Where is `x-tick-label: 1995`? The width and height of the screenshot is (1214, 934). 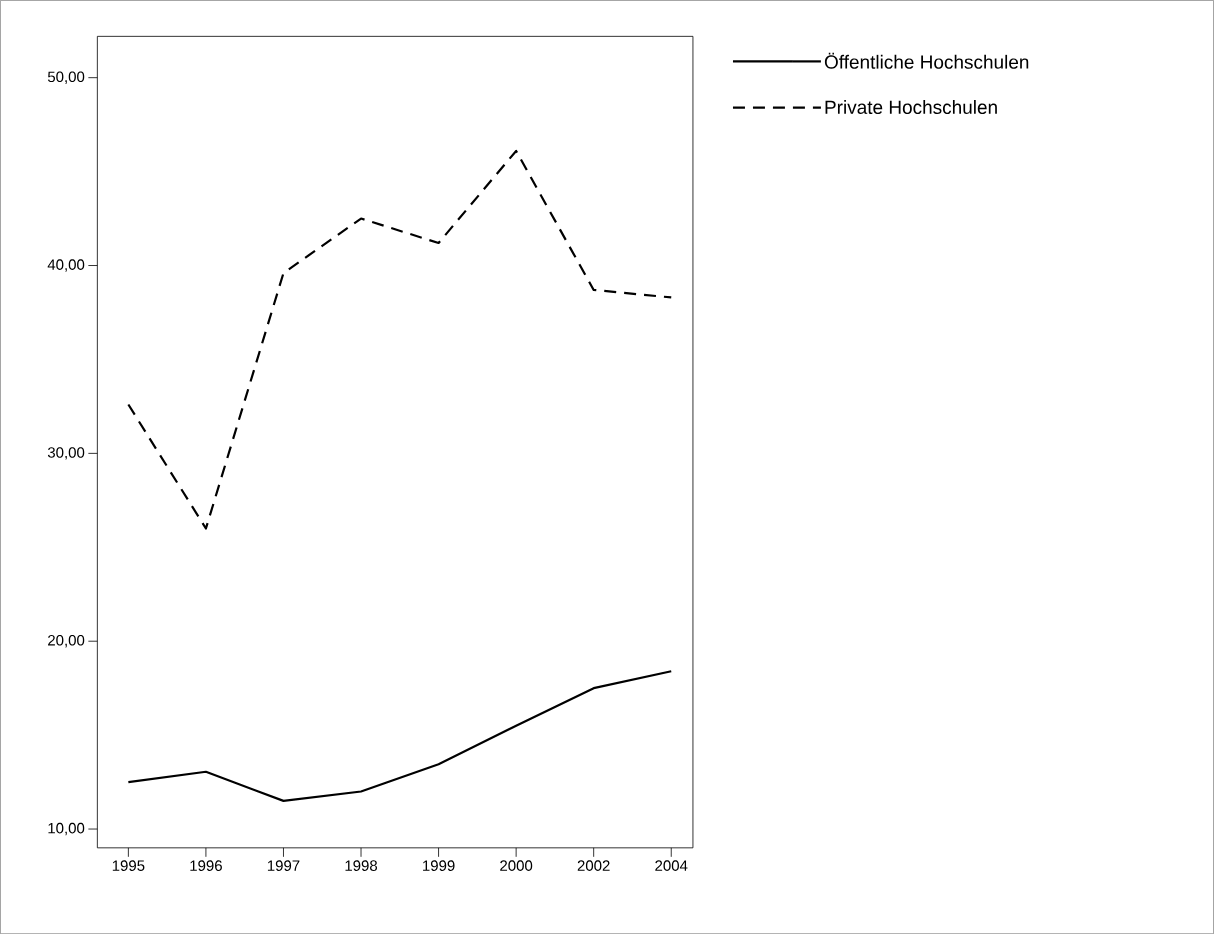 x-tick-label: 1995 is located at coordinates (128, 865).